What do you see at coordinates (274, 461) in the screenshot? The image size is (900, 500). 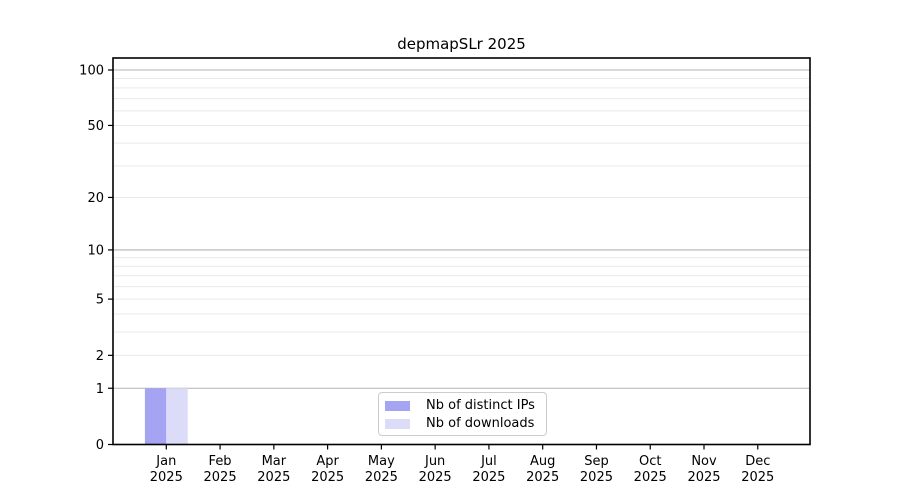 I see `x-tick-label-month: Mar` at bounding box center [274, 461].